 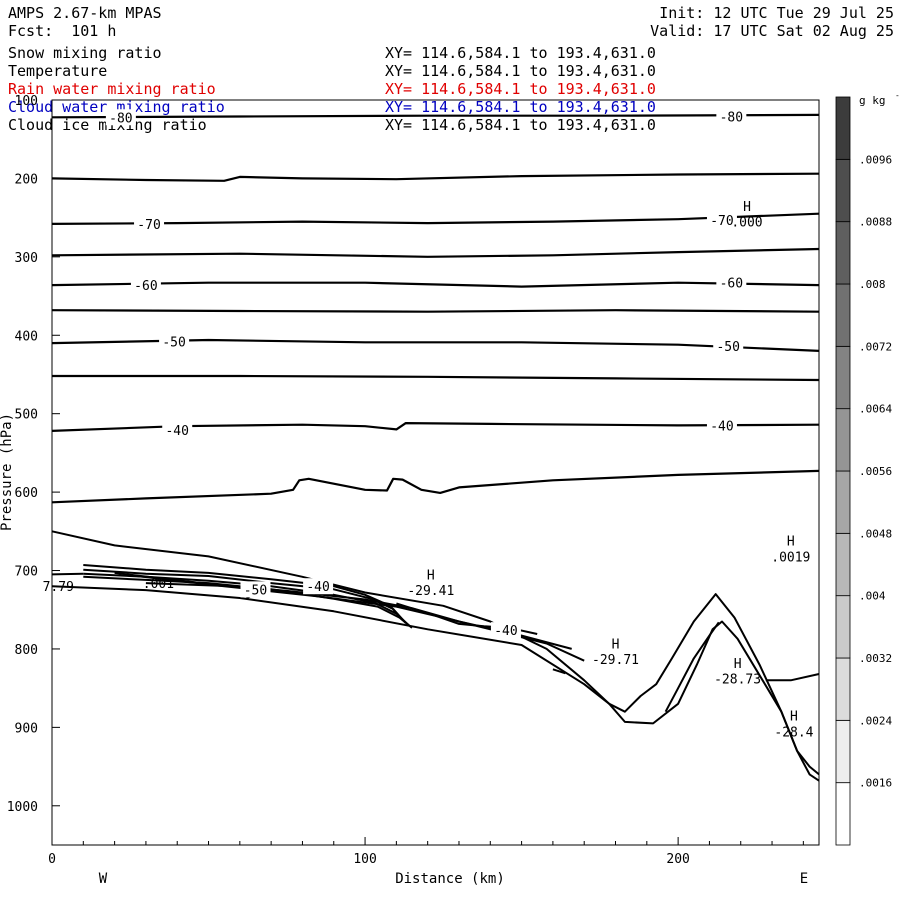 What do you see at coordinates (58, 587) in the screenshot?
I see `extremum-annotation: 7.79` at bounding box center [58, 587].